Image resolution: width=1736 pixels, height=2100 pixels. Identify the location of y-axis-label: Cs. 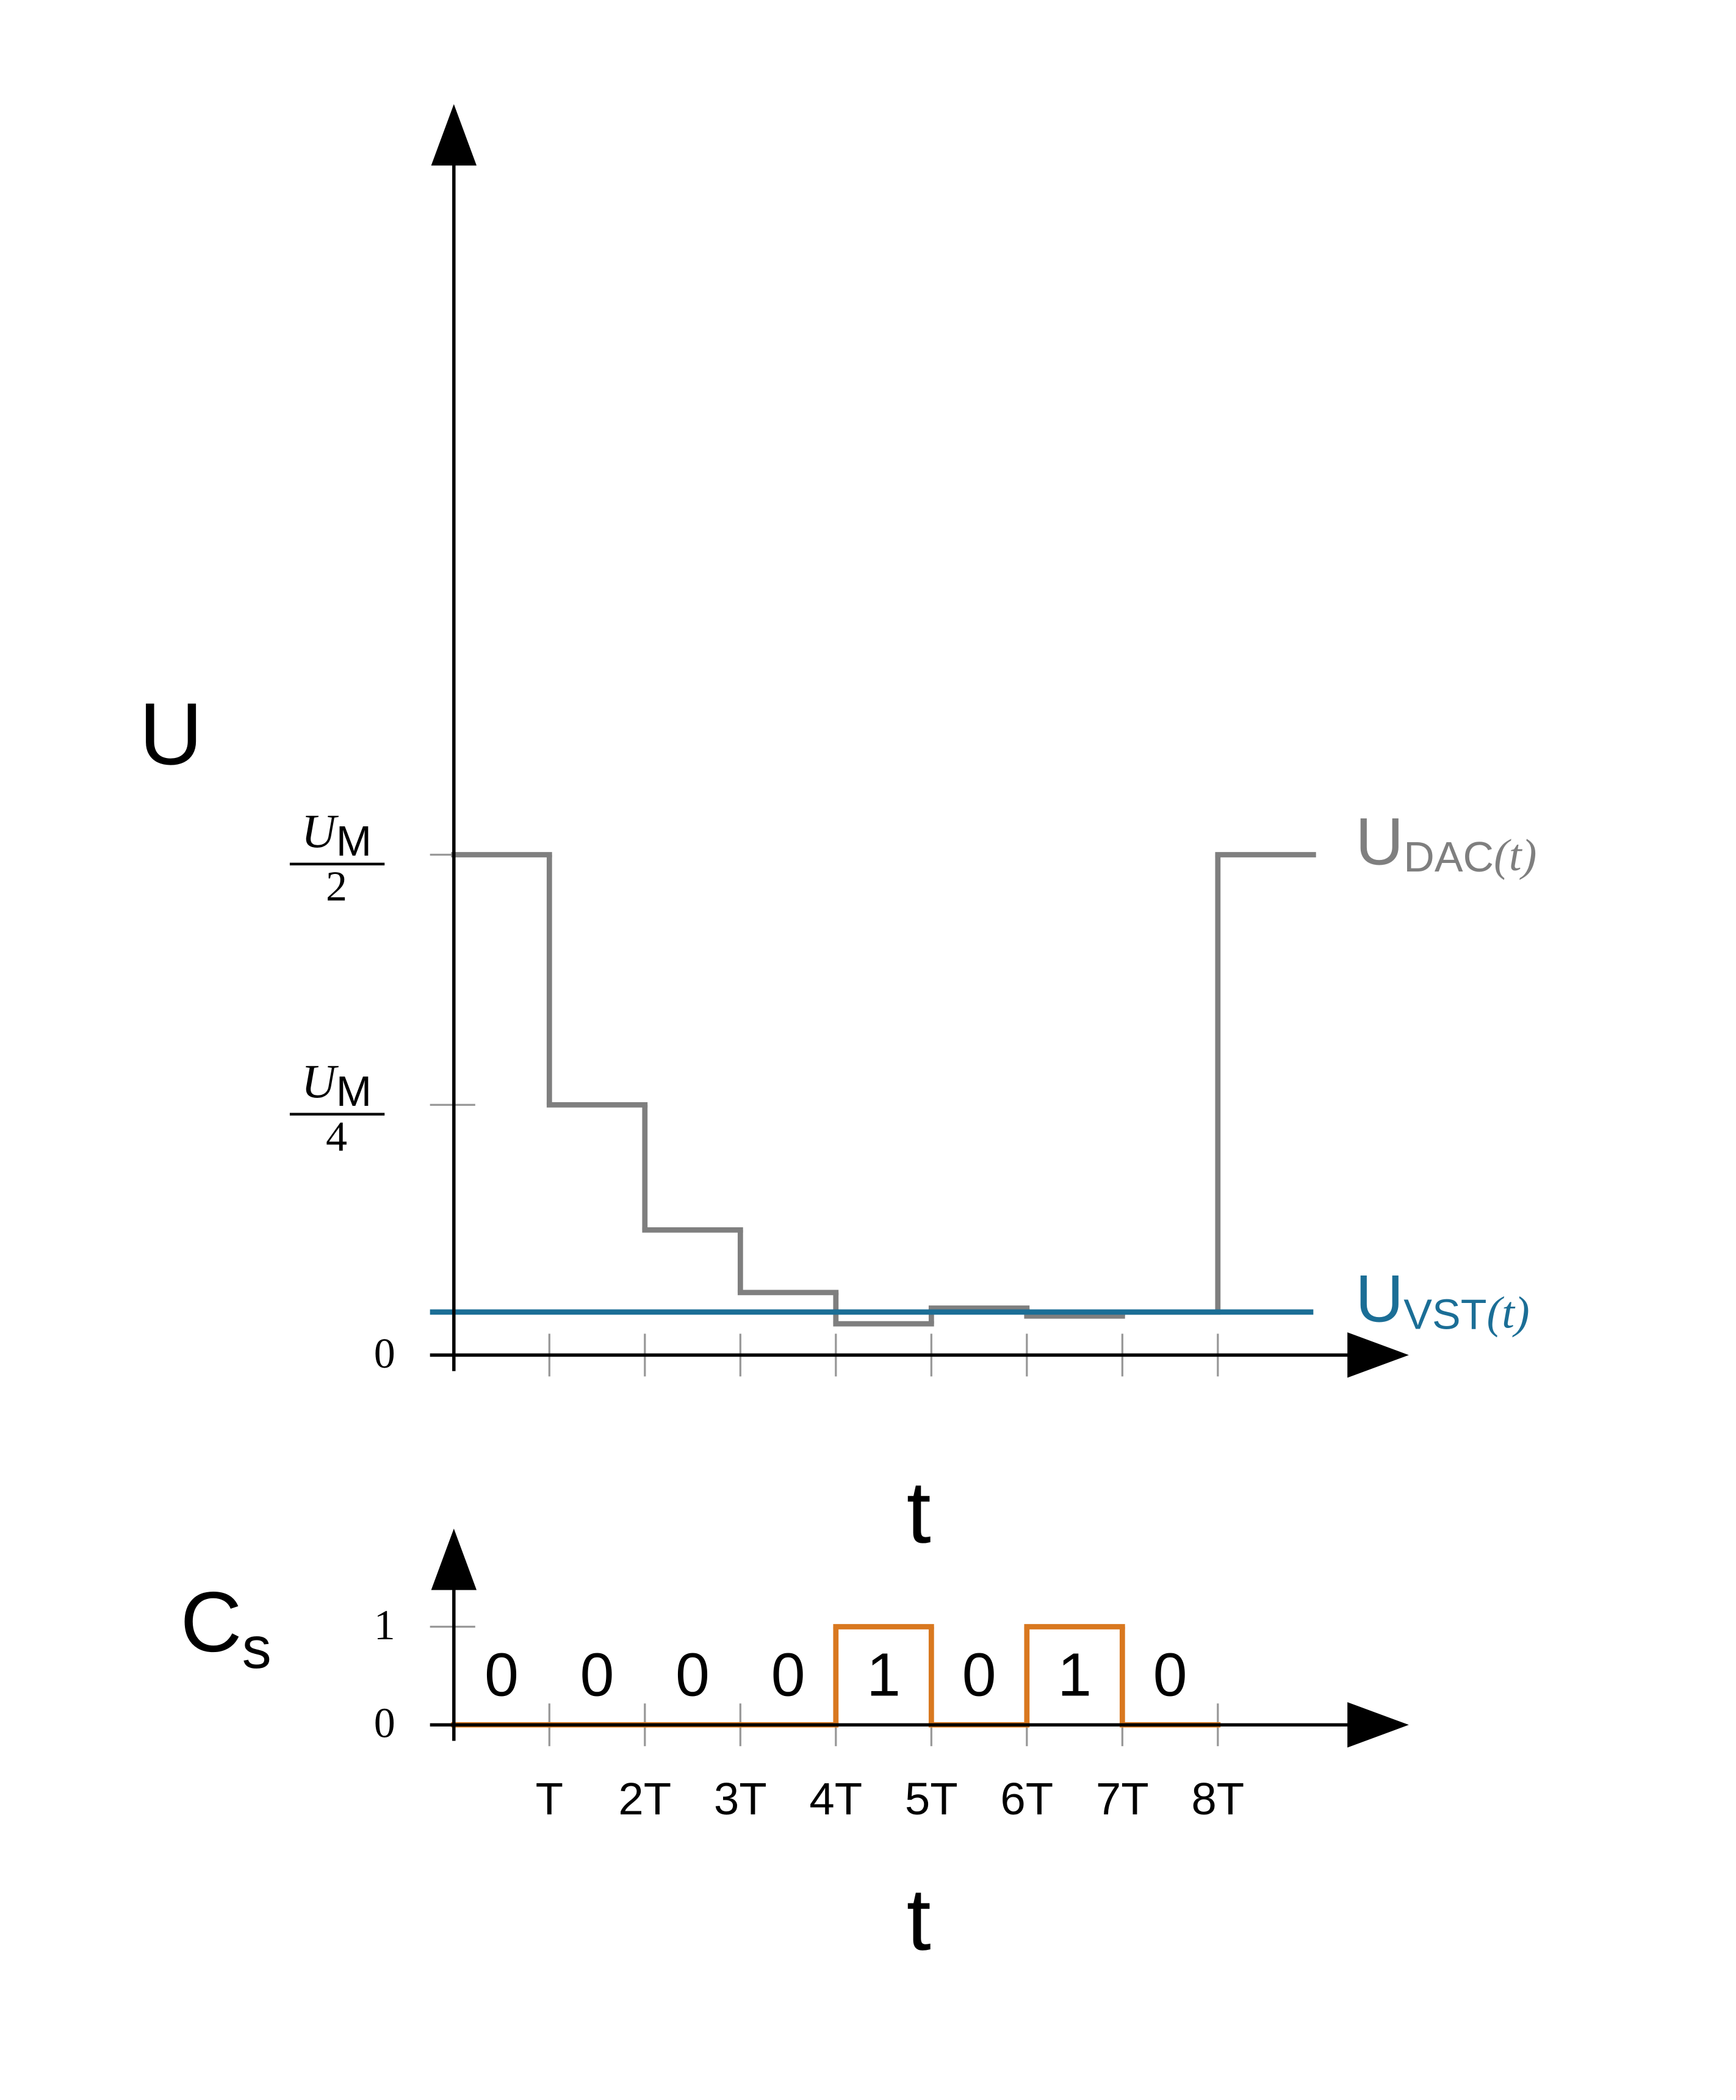
(225, 1627).